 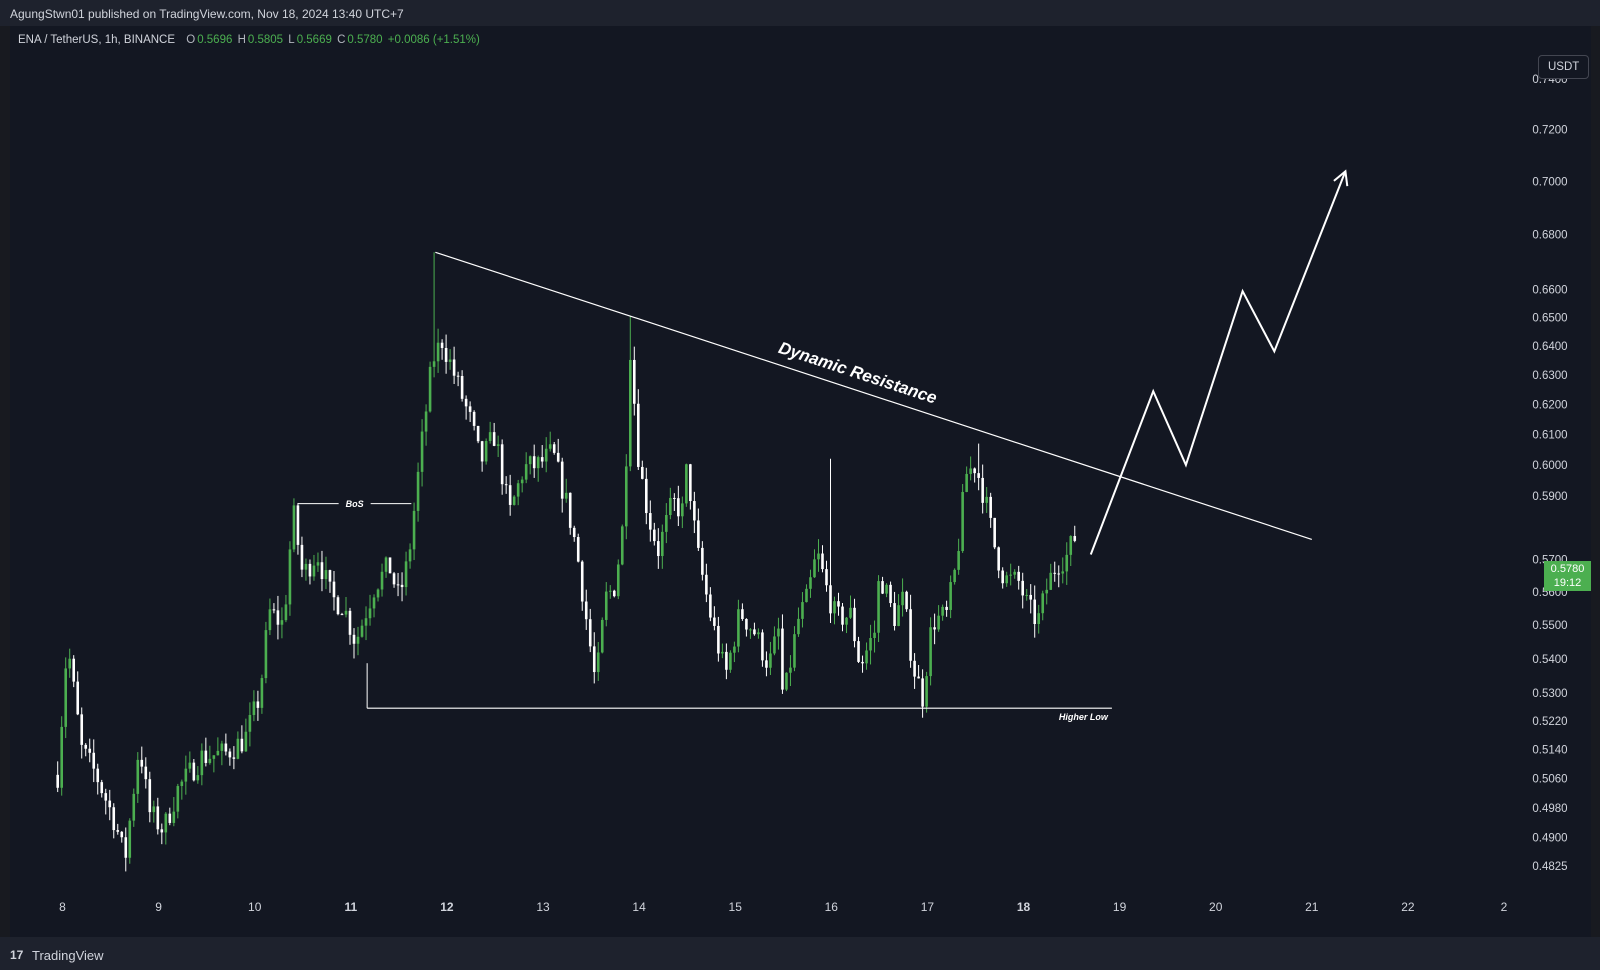 I want to click on time-axis-label: 19, so click(x=1120, y=907).